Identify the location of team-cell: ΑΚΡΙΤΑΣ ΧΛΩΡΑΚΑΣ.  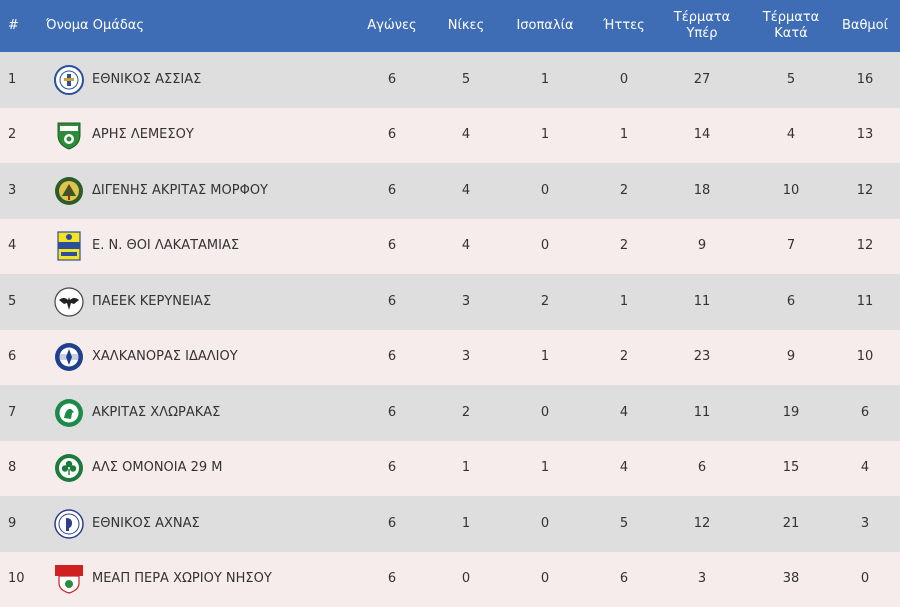
(196, 413).